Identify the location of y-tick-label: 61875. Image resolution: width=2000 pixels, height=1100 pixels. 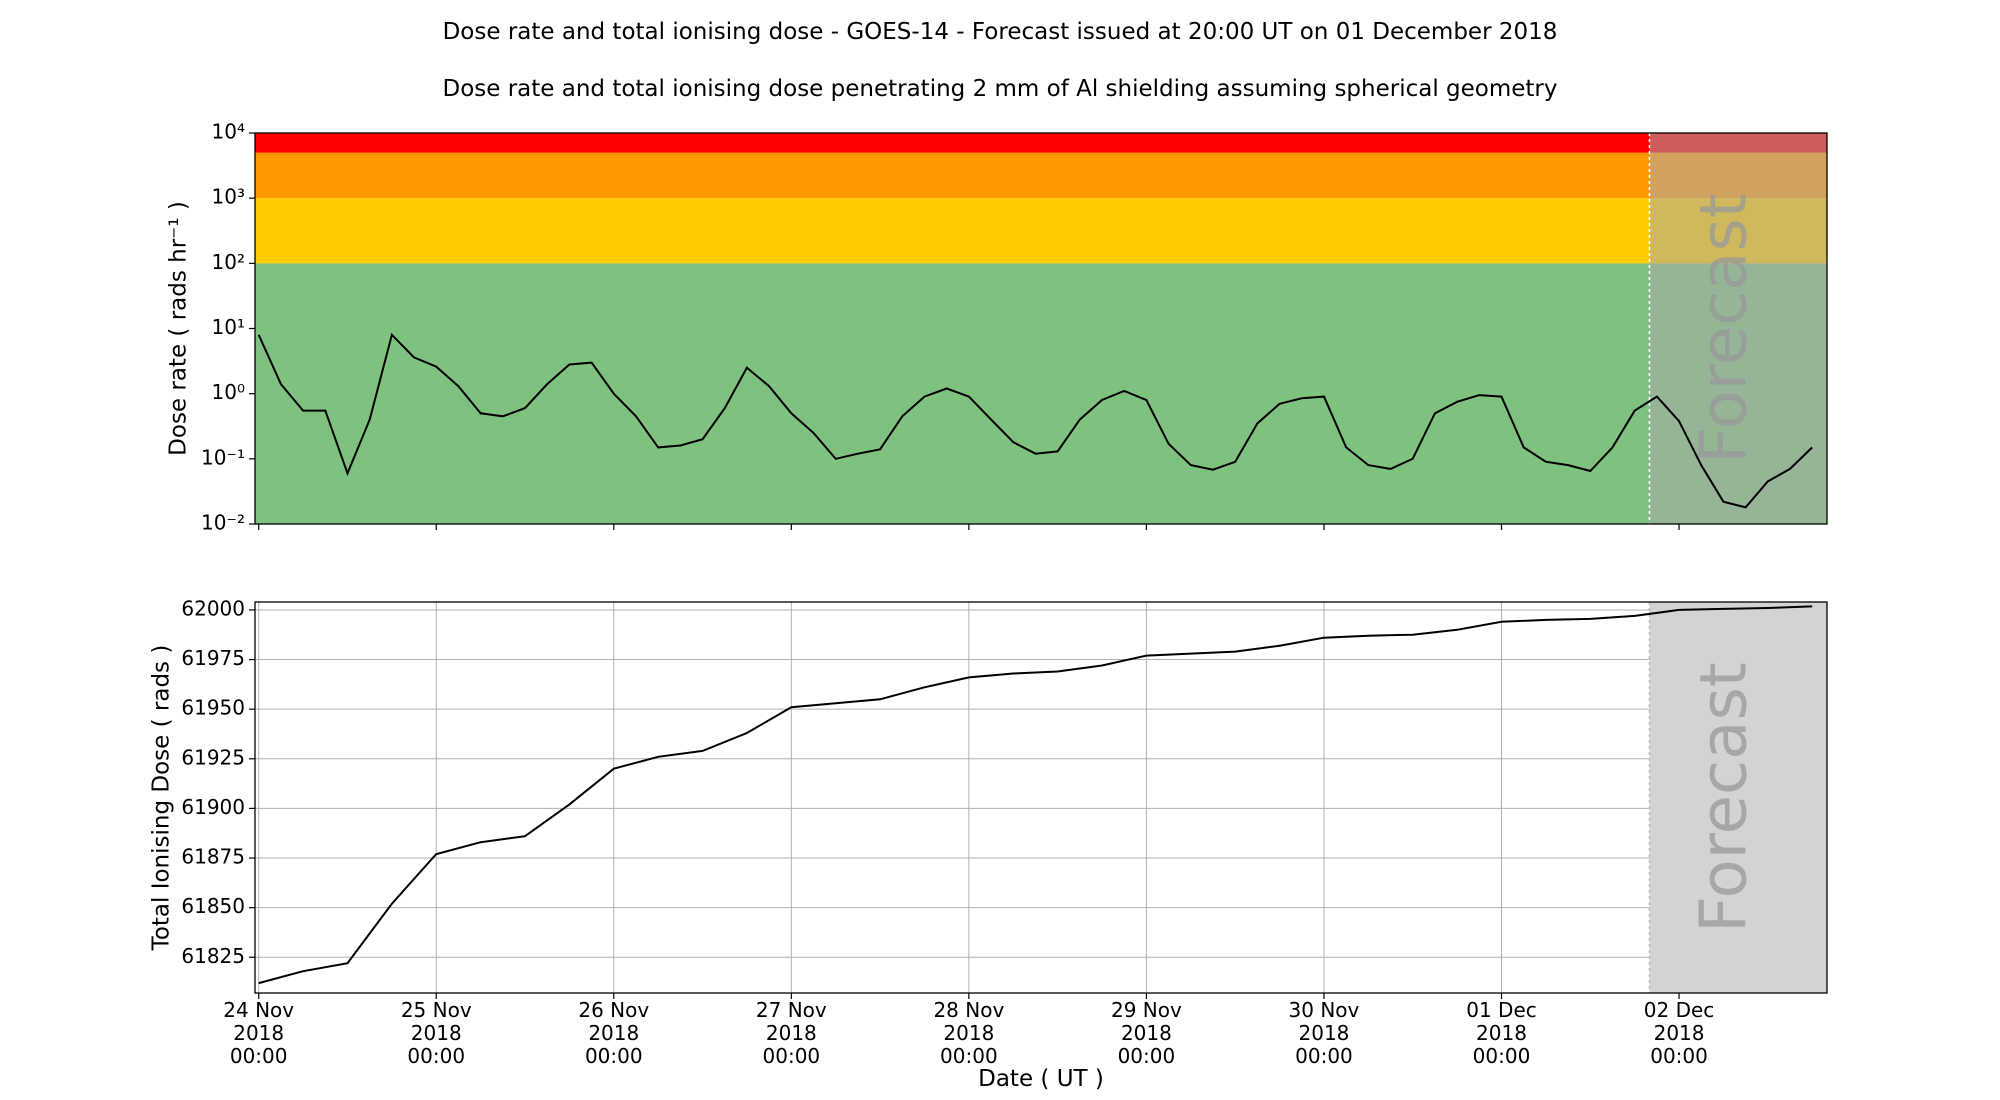
(213, 857).